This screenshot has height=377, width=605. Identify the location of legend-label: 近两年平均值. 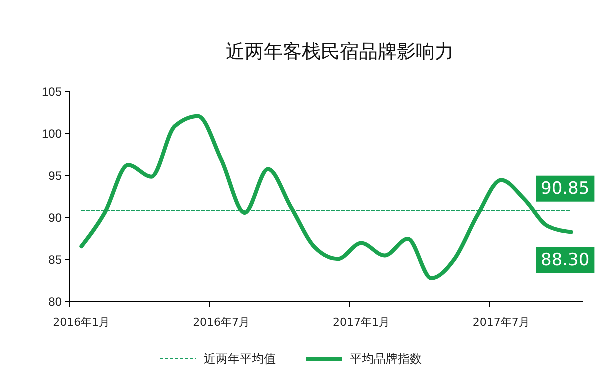
(240, 359).